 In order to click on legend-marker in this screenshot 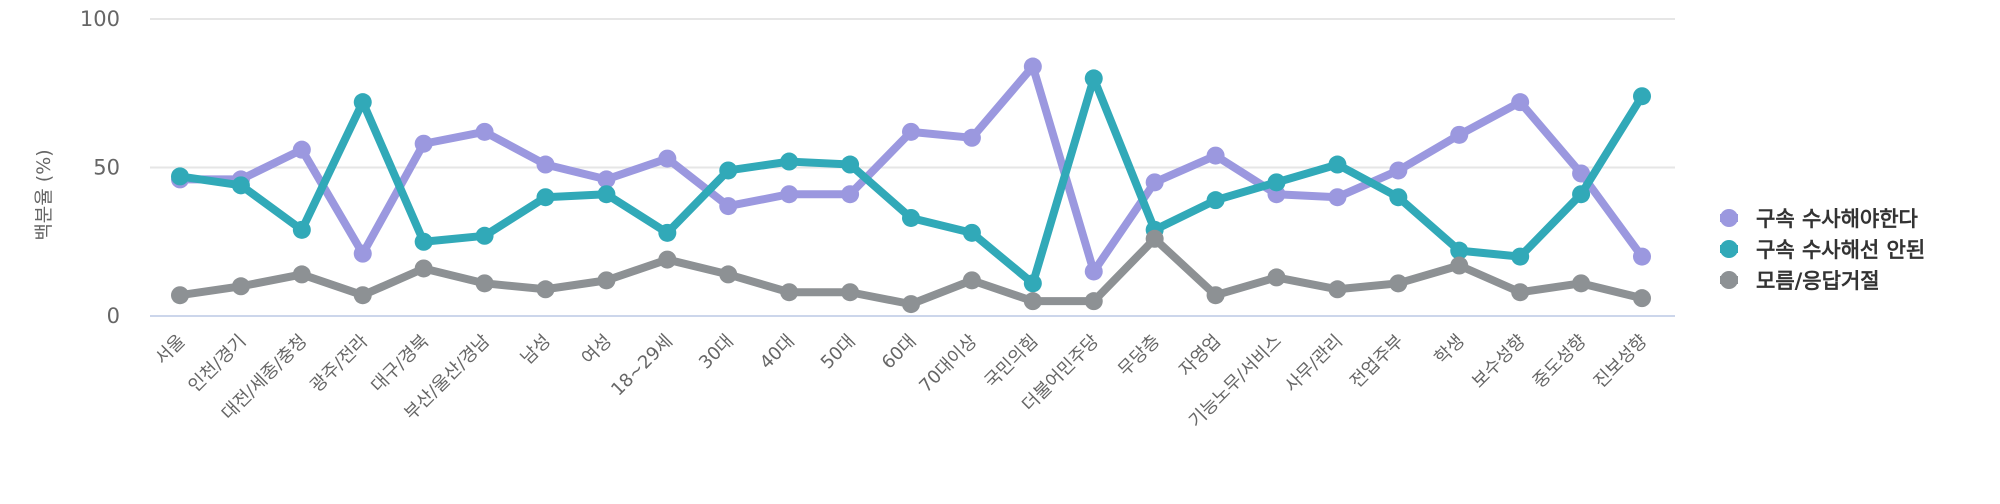, I will do `click(1729, 249)`.